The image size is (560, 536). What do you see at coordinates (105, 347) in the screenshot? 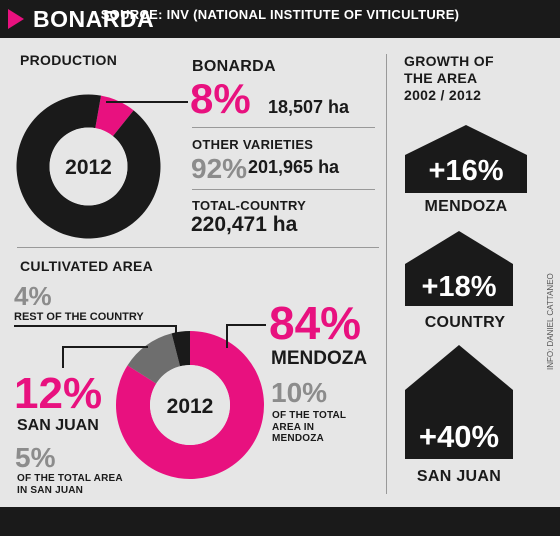
I see `sanjuan-pointer-line-h` at bounding box center [105, 347].